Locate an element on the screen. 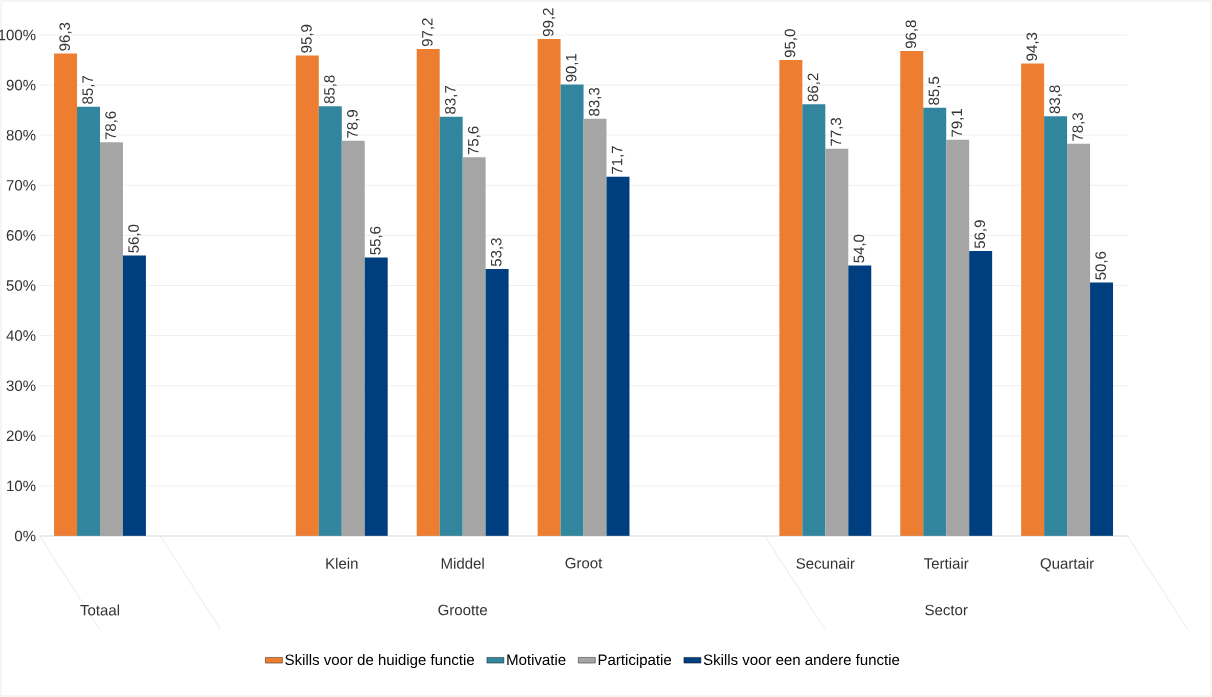 The height and width of the screenshot is (697, 1212). y-tick-label: 20% is located at coordinates (21, 436).